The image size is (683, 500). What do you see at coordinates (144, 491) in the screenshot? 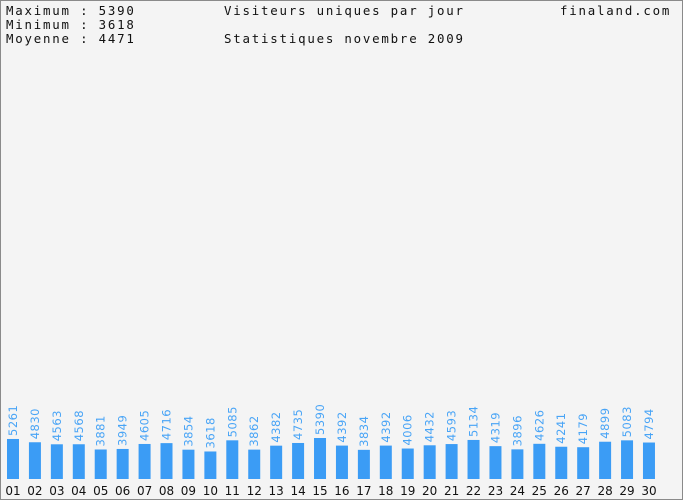
I see `day-label-07: 07` at bounding box center [144, 491].